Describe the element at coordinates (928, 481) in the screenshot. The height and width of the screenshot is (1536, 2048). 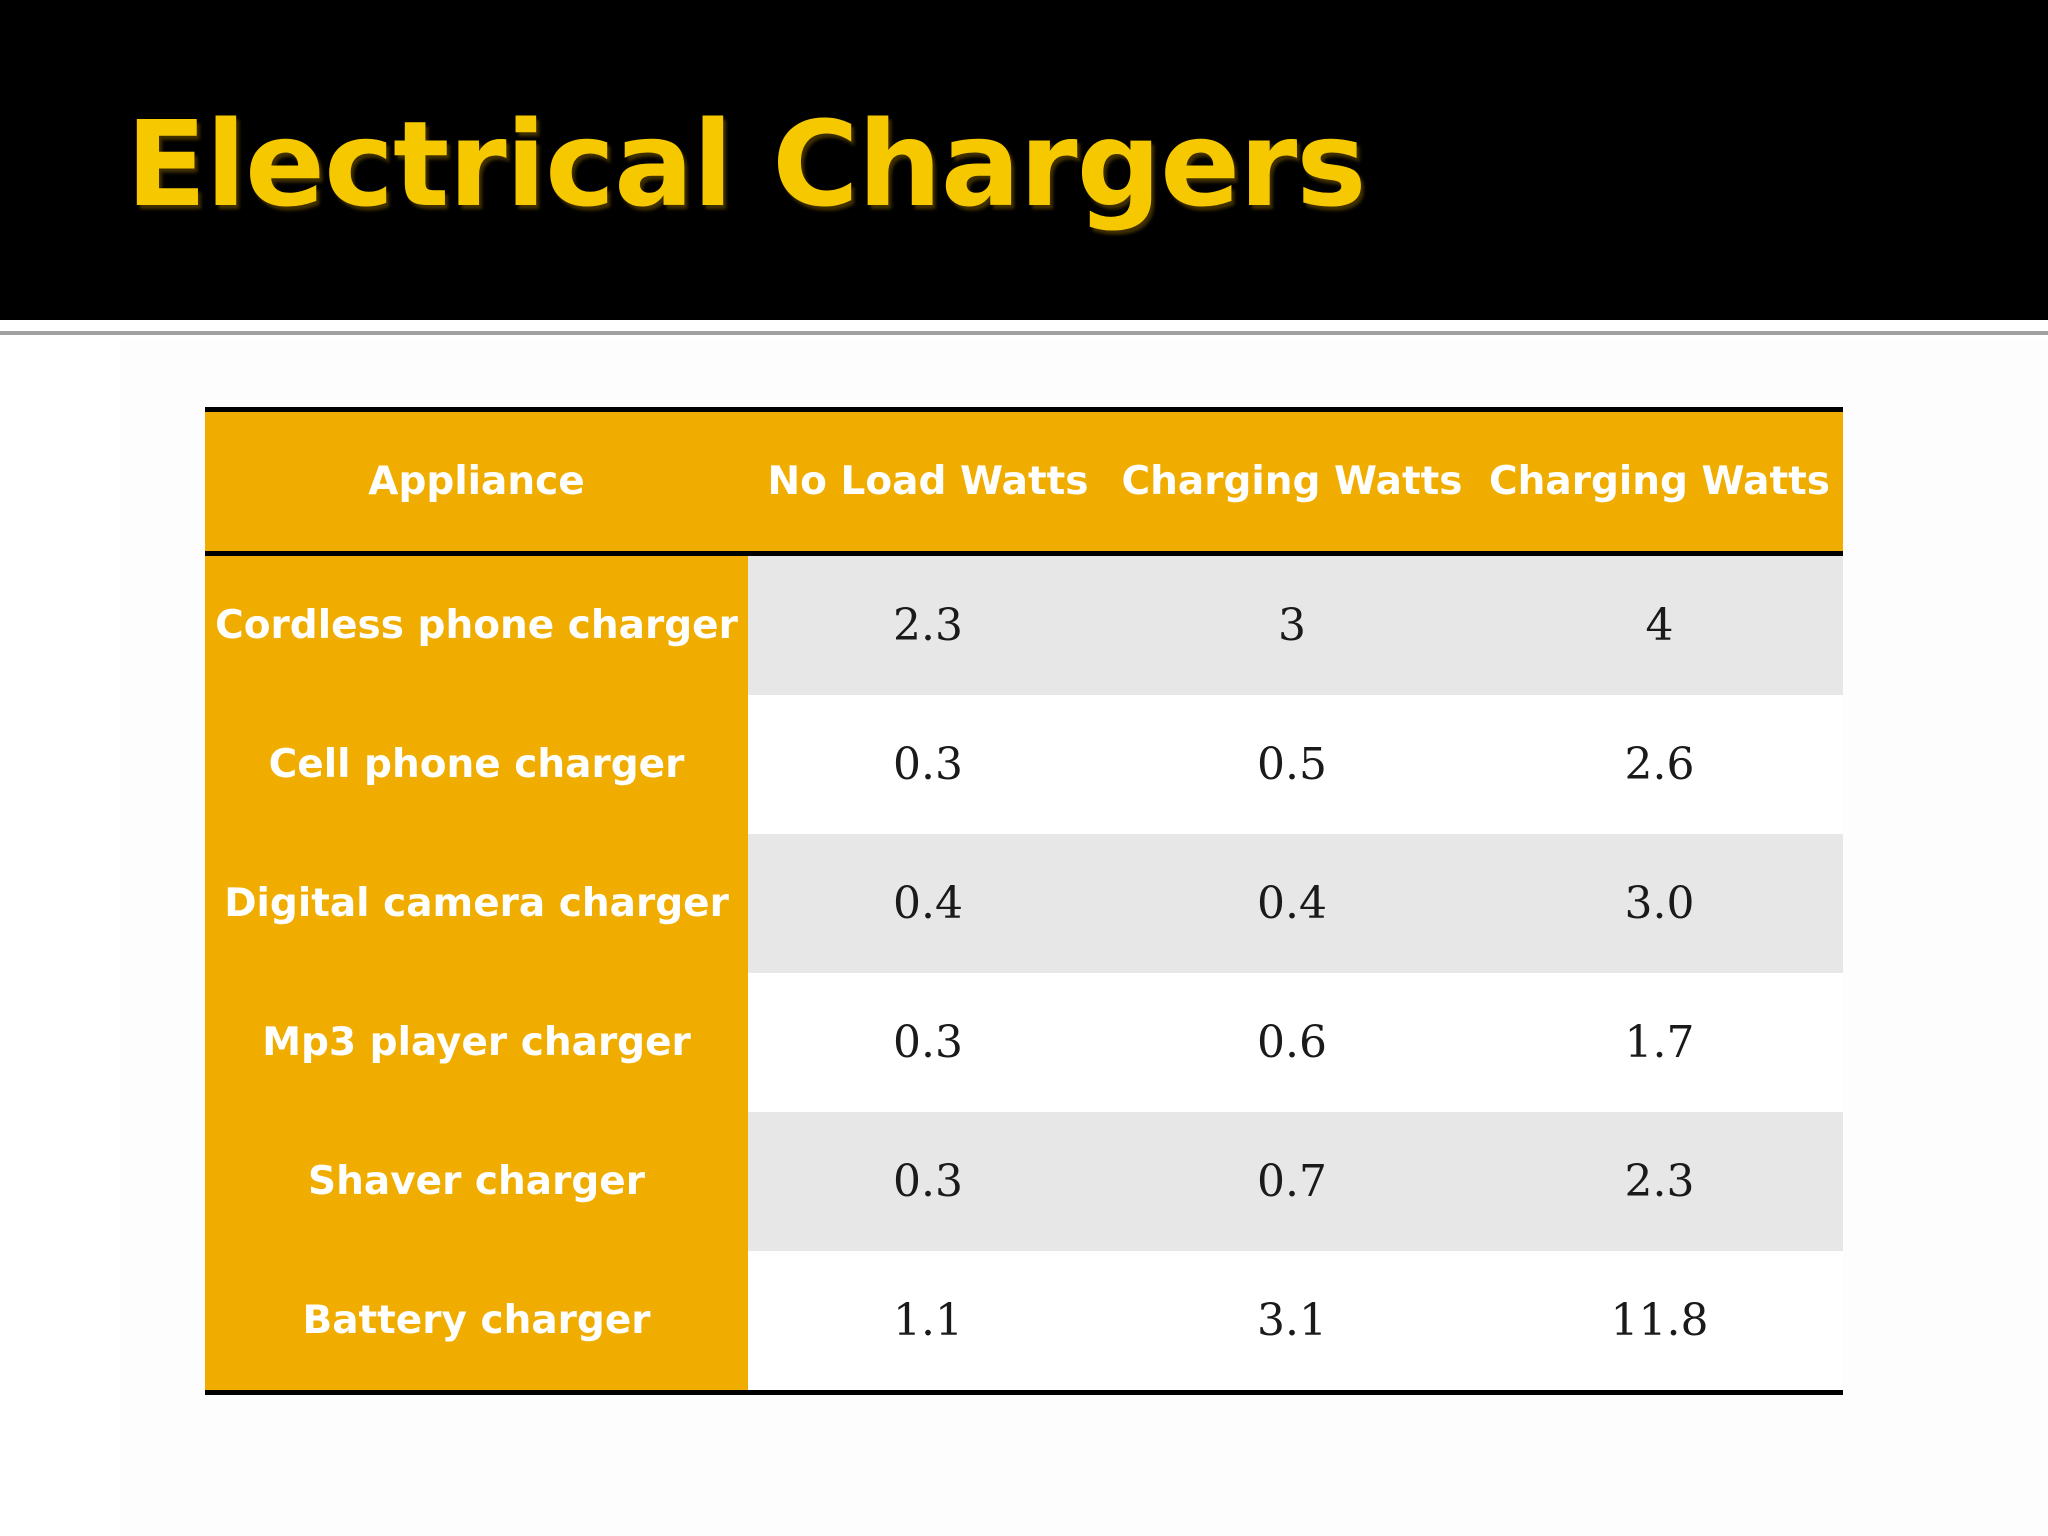
I see `header-no-load-watts: No Load Watts` at that location.